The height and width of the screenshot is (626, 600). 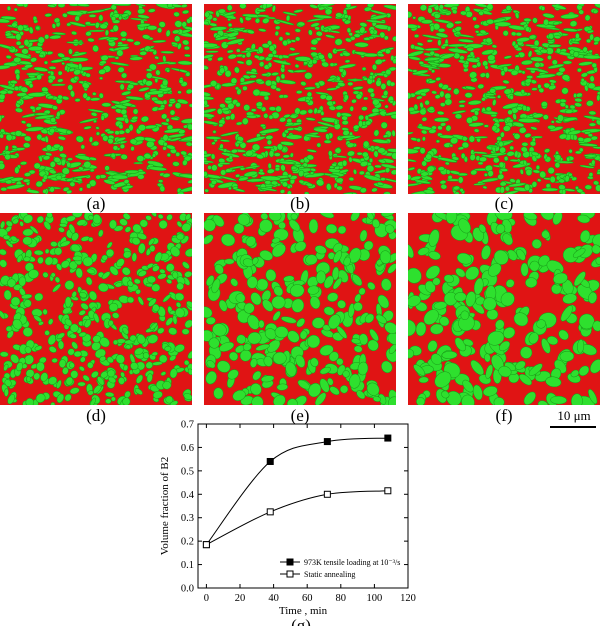 I want to click on panel-label-a: (a), so click(x=96, y=203).